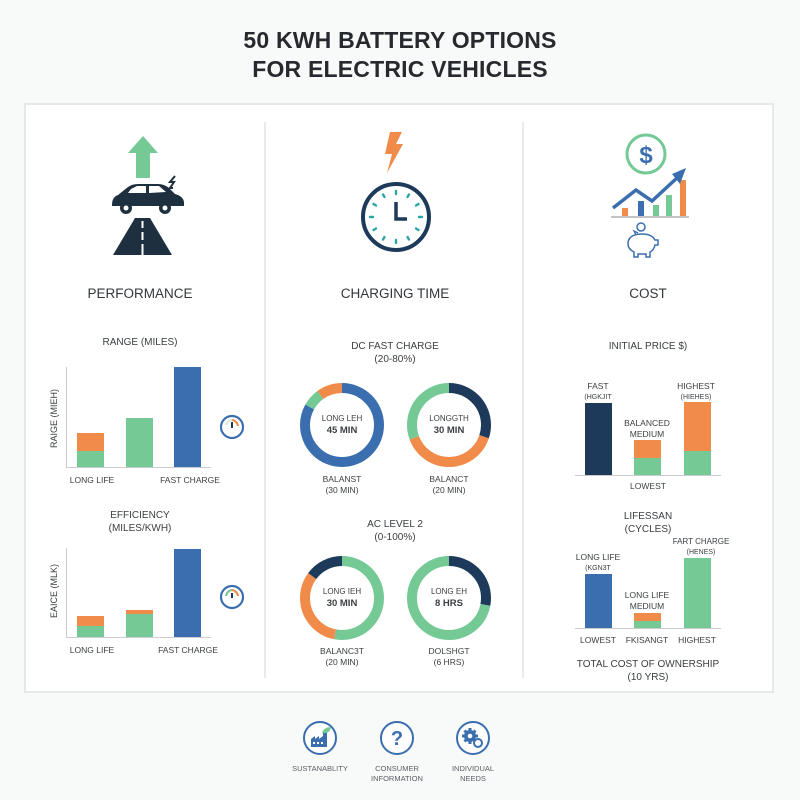 The height and width of the screenshot is (800, 800). I want to click on donut-caption: BALANST (30 MIN), so click(342, 484).